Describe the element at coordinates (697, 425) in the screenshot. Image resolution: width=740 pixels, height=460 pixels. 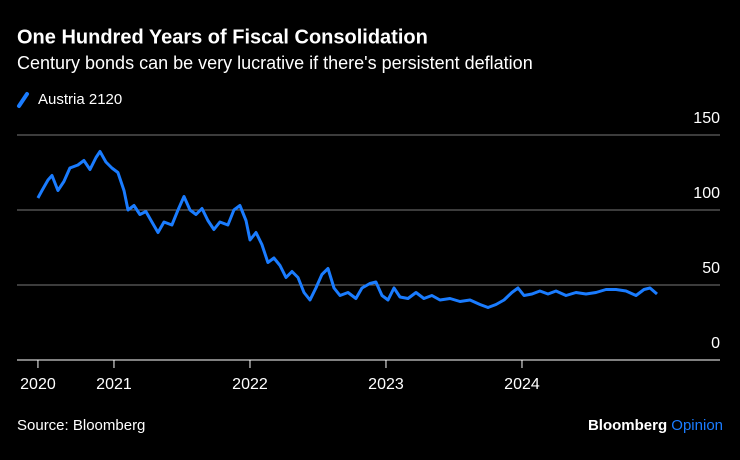
I see `brand-sub: Opinion` at that location.